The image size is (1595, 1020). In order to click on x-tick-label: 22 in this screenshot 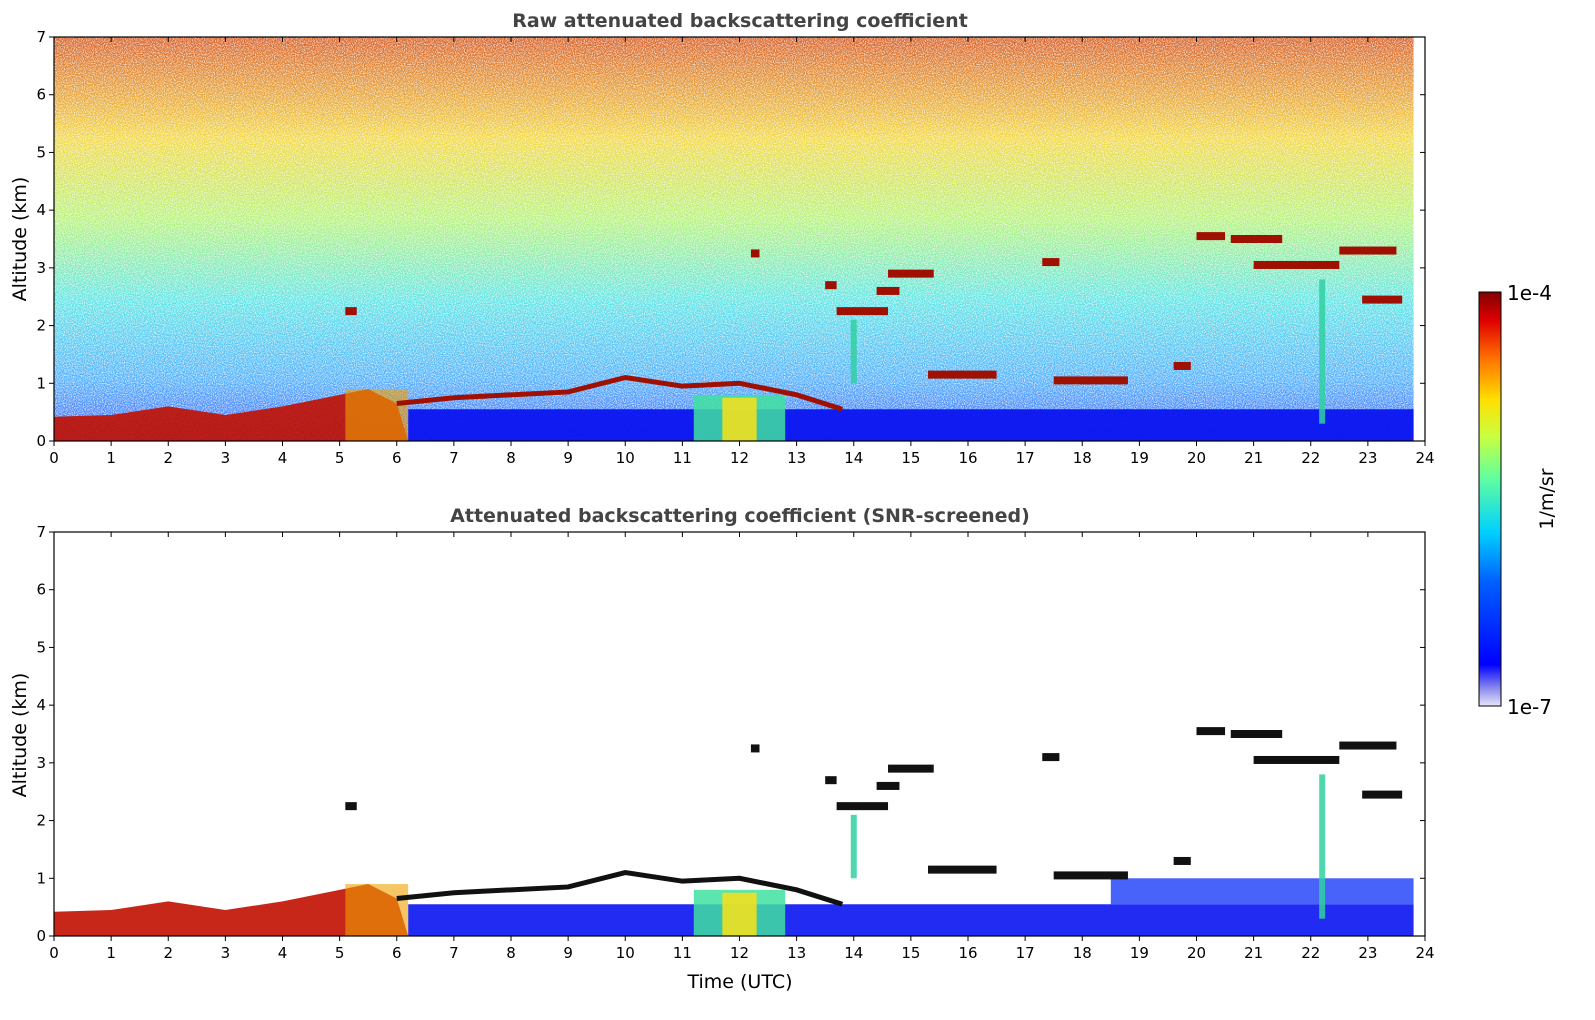, I will do `click(1310, 953)`.